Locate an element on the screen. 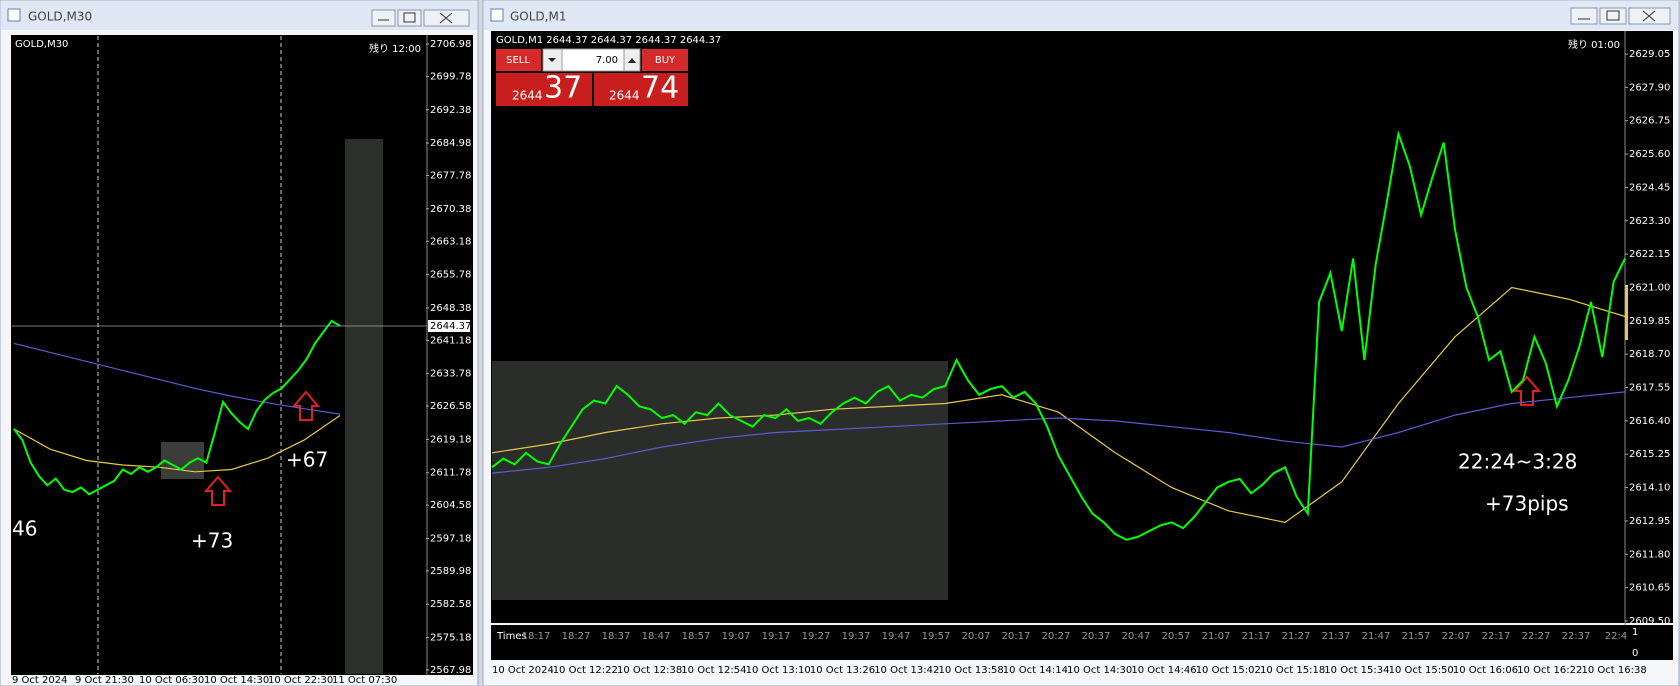  window-icon is located at coordinates (497, 15).